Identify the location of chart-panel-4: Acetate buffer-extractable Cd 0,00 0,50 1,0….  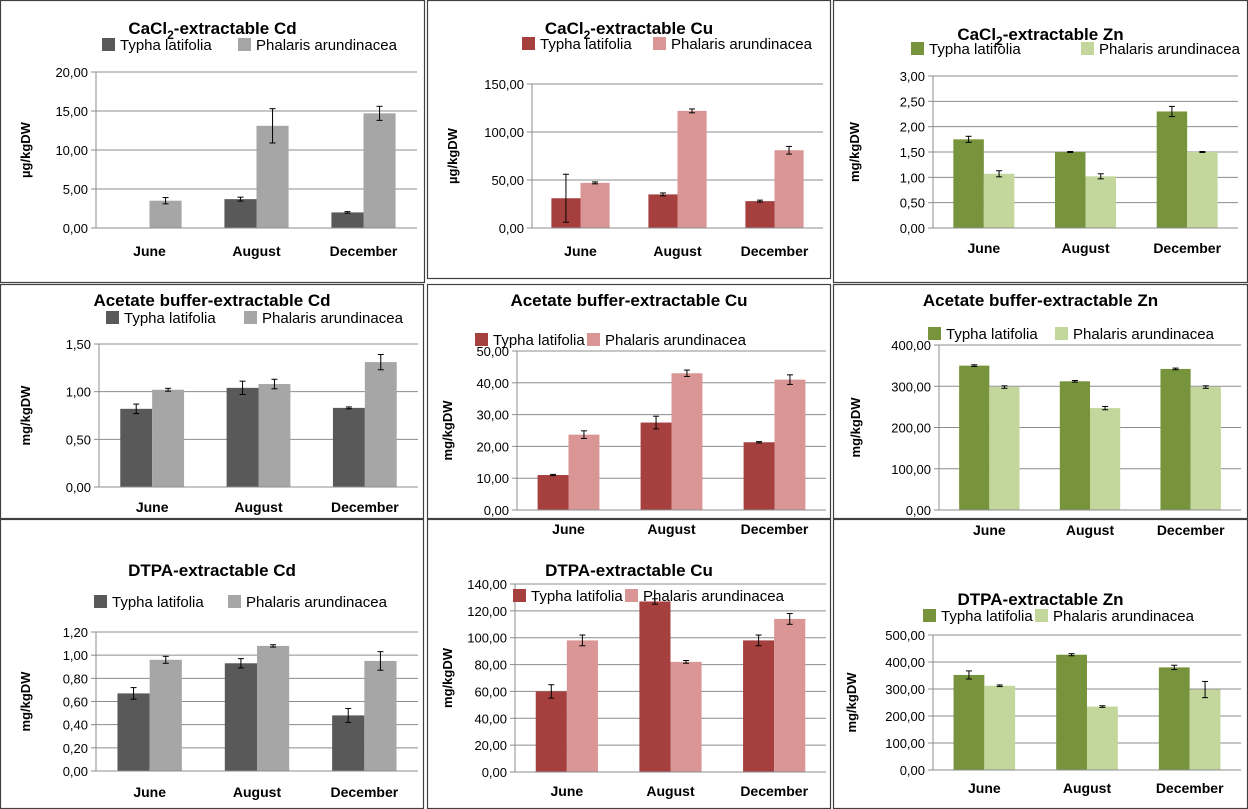
(212, 401).